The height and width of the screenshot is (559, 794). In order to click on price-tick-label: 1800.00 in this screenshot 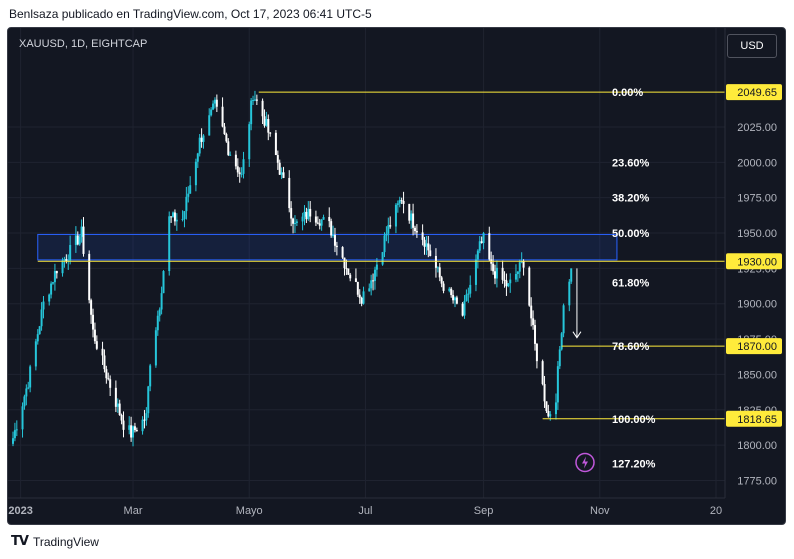, I will do `click(757, 446)`.